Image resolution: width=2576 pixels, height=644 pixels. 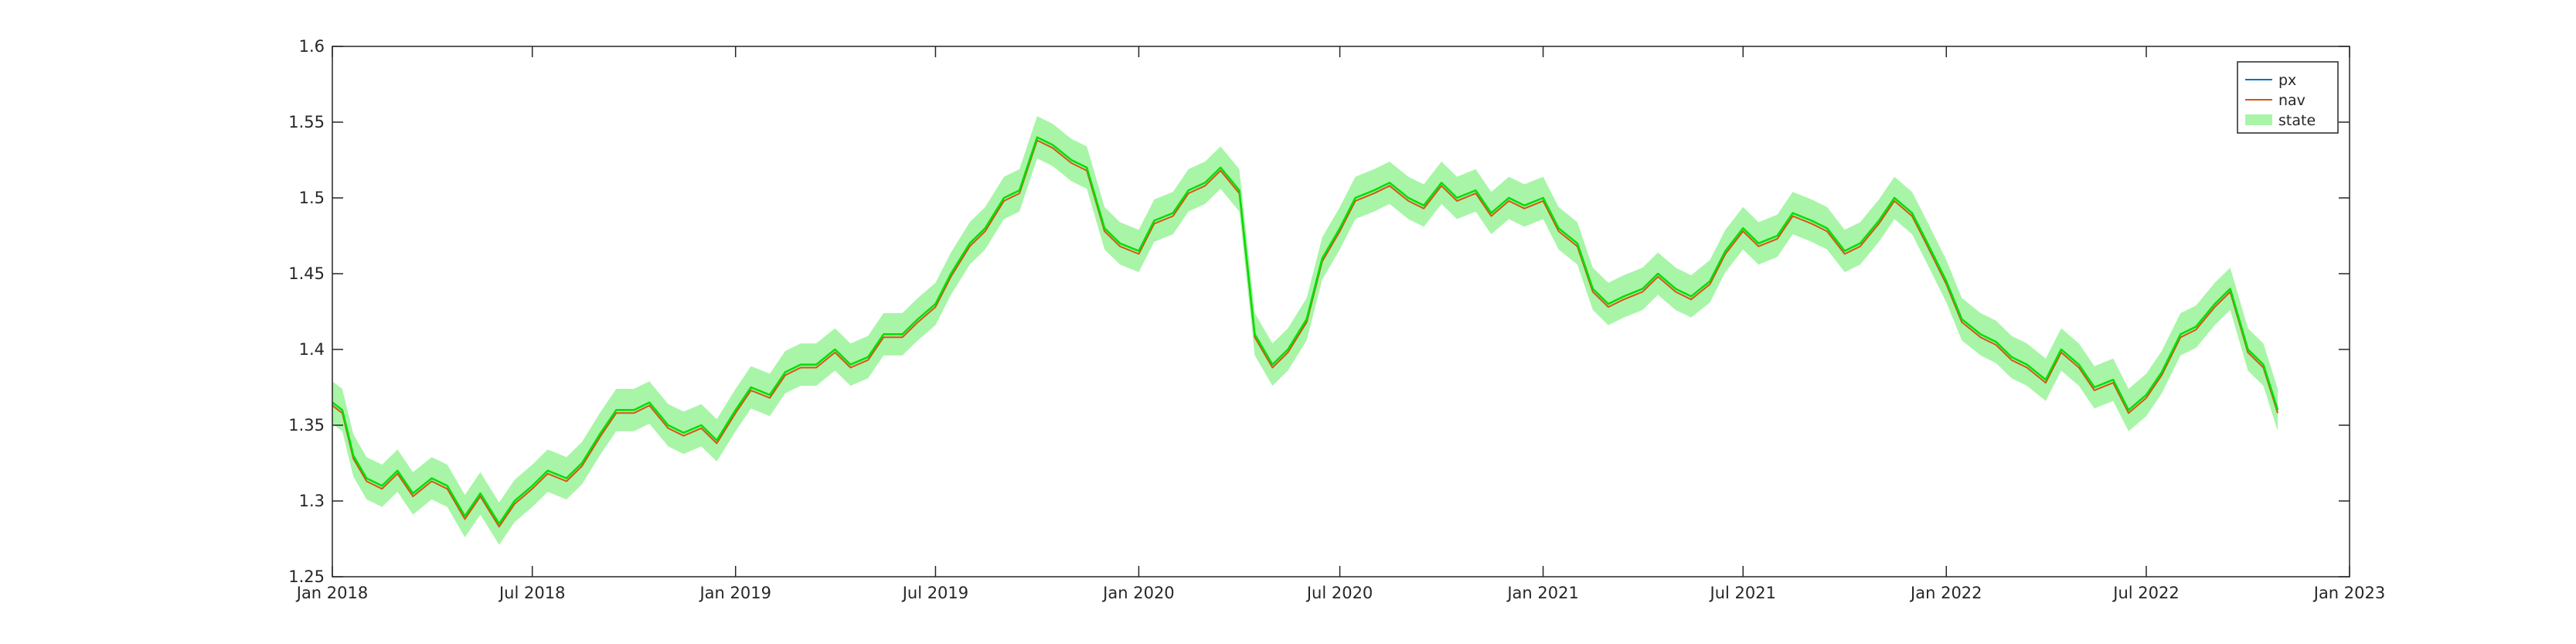 What do you see at coordinates (2291, 101) in the screenshot?
I see `legend-label-nav: nav` at bounding box center [2291, 101].